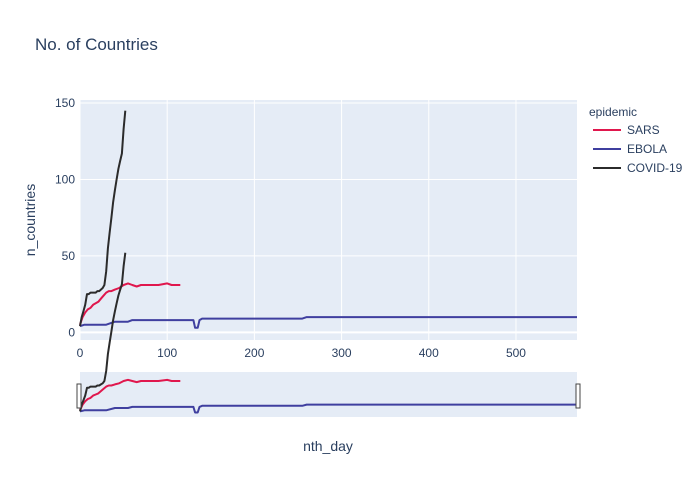  I want to click on series-line-sars, so click(130, 304).